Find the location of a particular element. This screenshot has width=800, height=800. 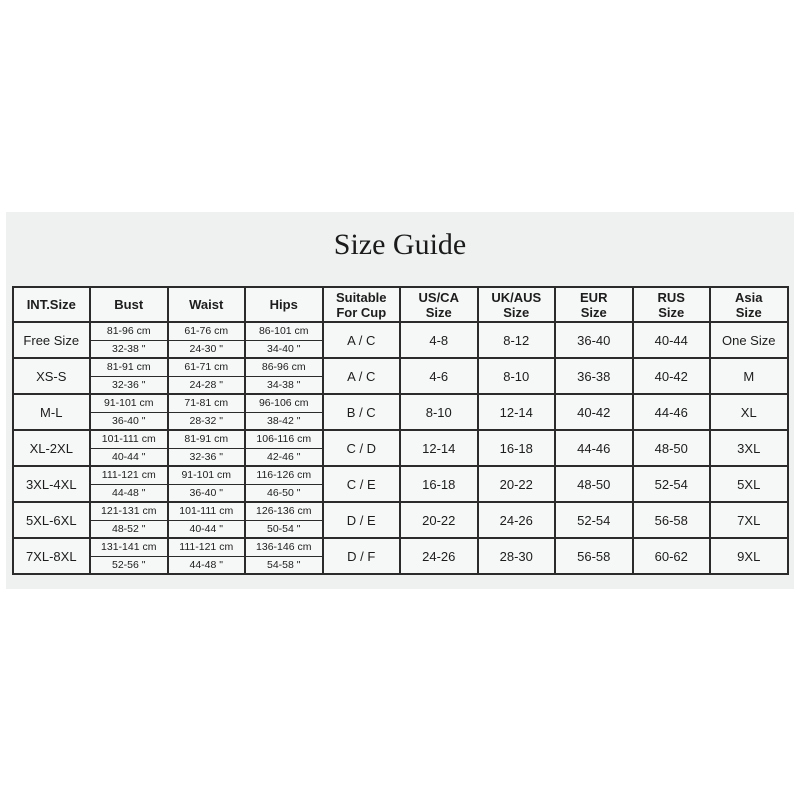

cell-hips-in: 46-50 " is located at coordinates (284, 493).